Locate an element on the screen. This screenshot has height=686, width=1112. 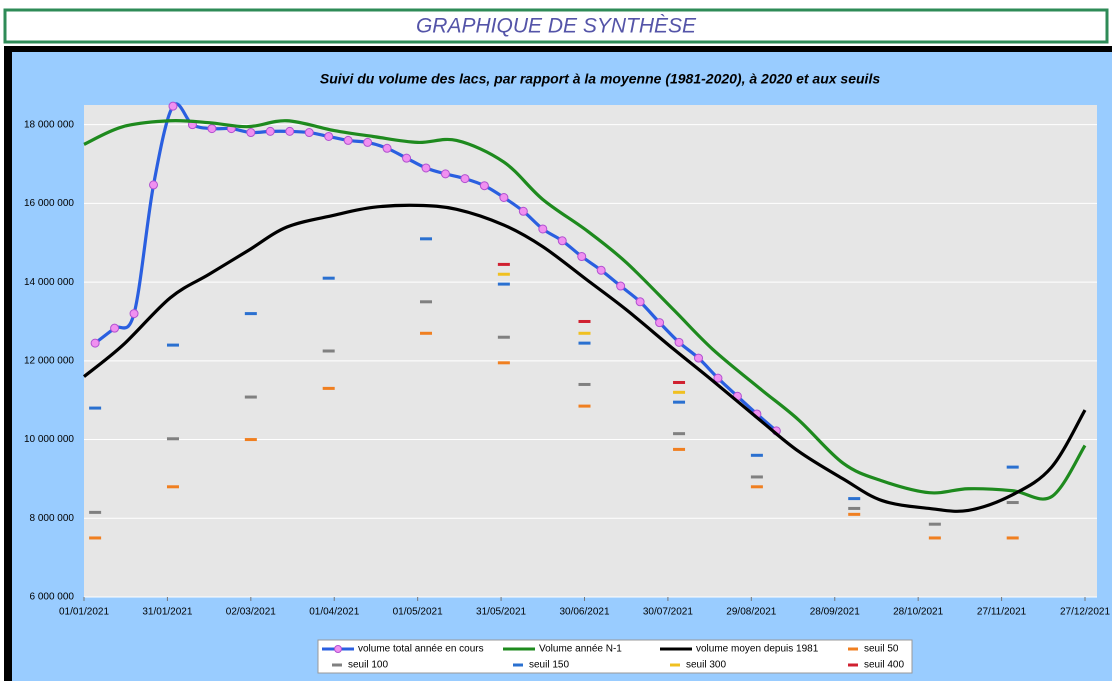
x-tick-label: 01/01/2021 is located at coordinates (84, 612).